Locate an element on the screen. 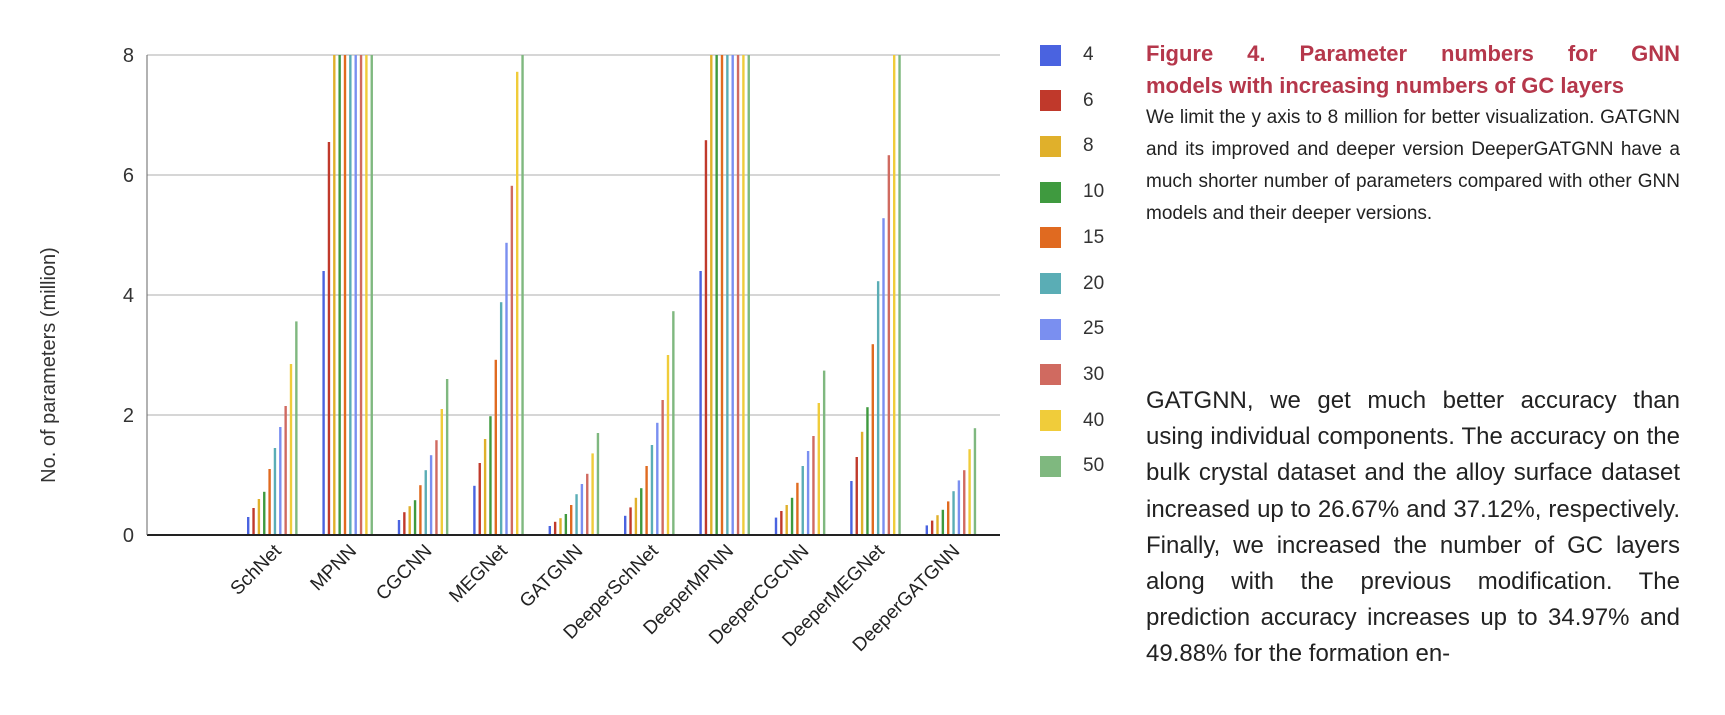 The height and width of the screenshot is (715, 1725). legend-item: 25 is located at coordinates (1072, 329).